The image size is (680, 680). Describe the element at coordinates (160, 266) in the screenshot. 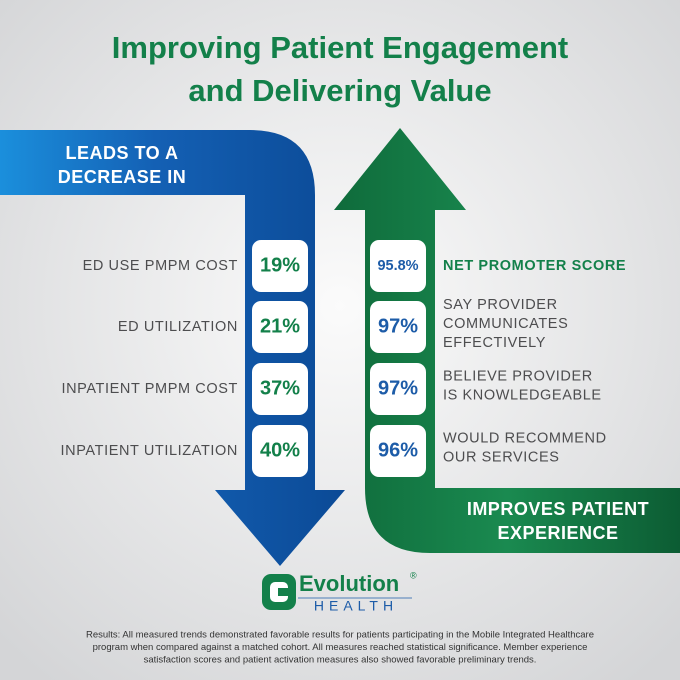

I see `label: ED USE PMPM COST` at that location.